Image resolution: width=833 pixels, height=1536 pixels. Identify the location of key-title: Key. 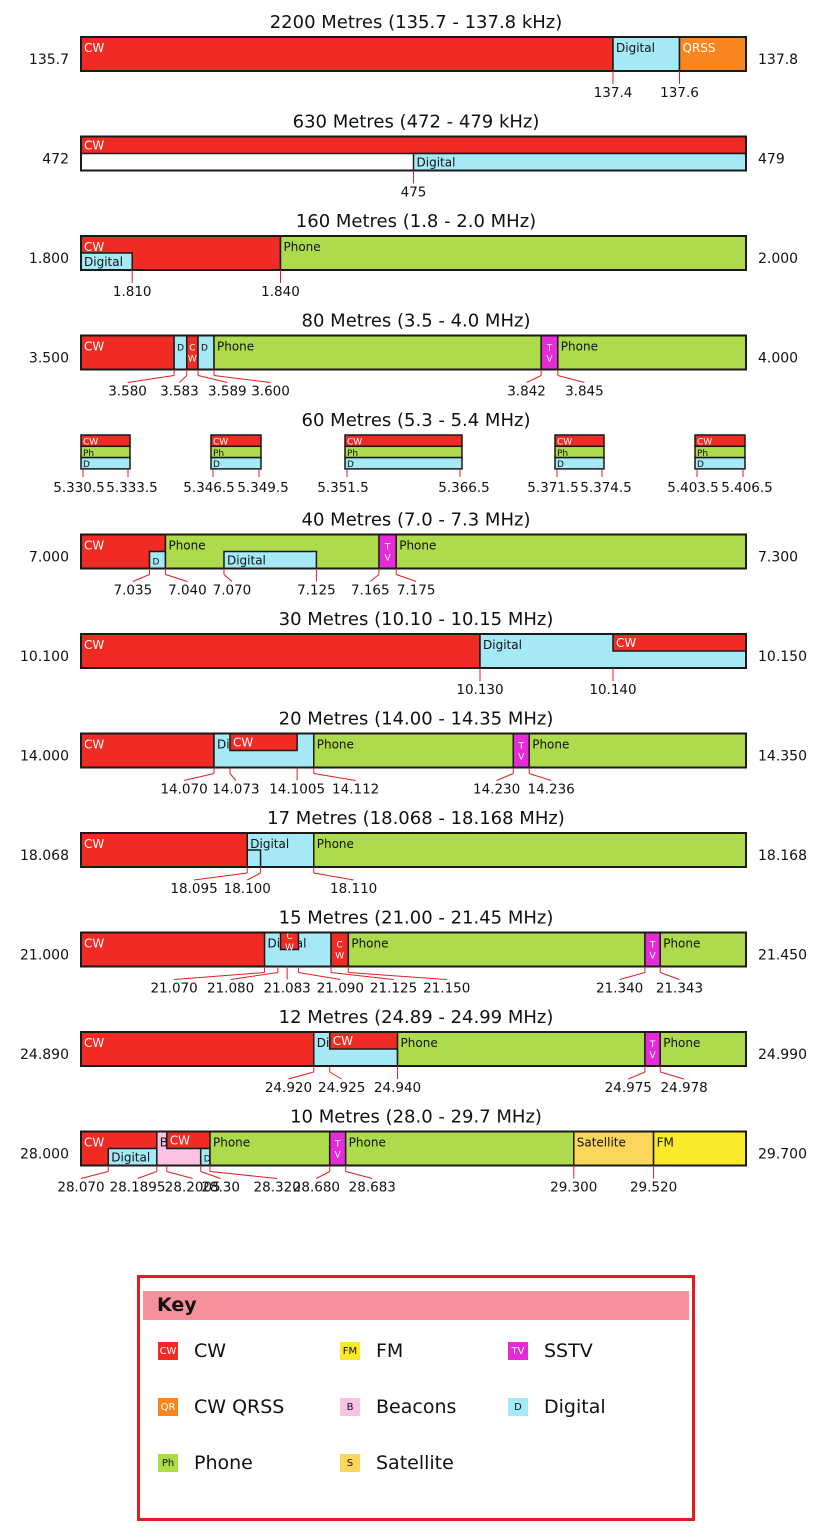
(416, 1305).